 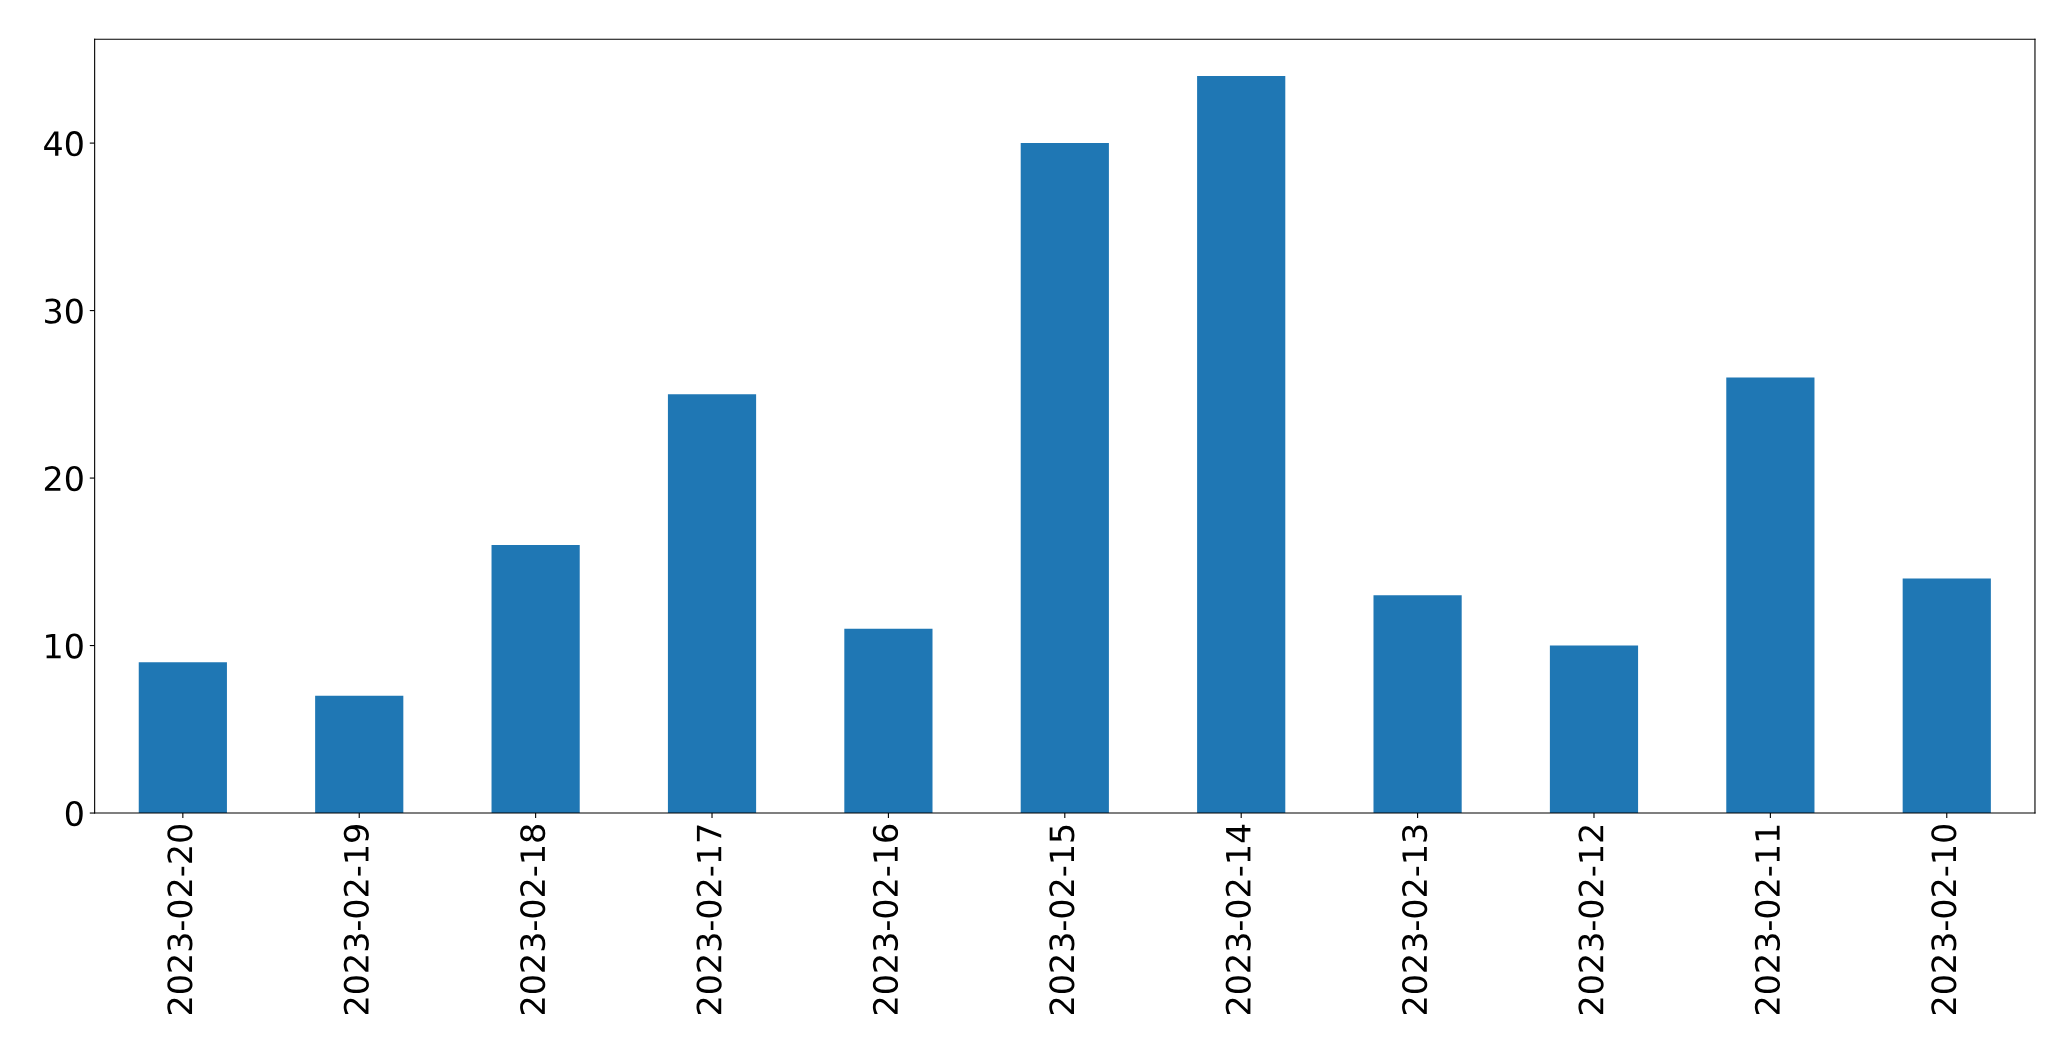 What do you see at coordinates (64, 646) in the screenshot?
I see `y-tick-label: 10` at bounding box center [64, 646].